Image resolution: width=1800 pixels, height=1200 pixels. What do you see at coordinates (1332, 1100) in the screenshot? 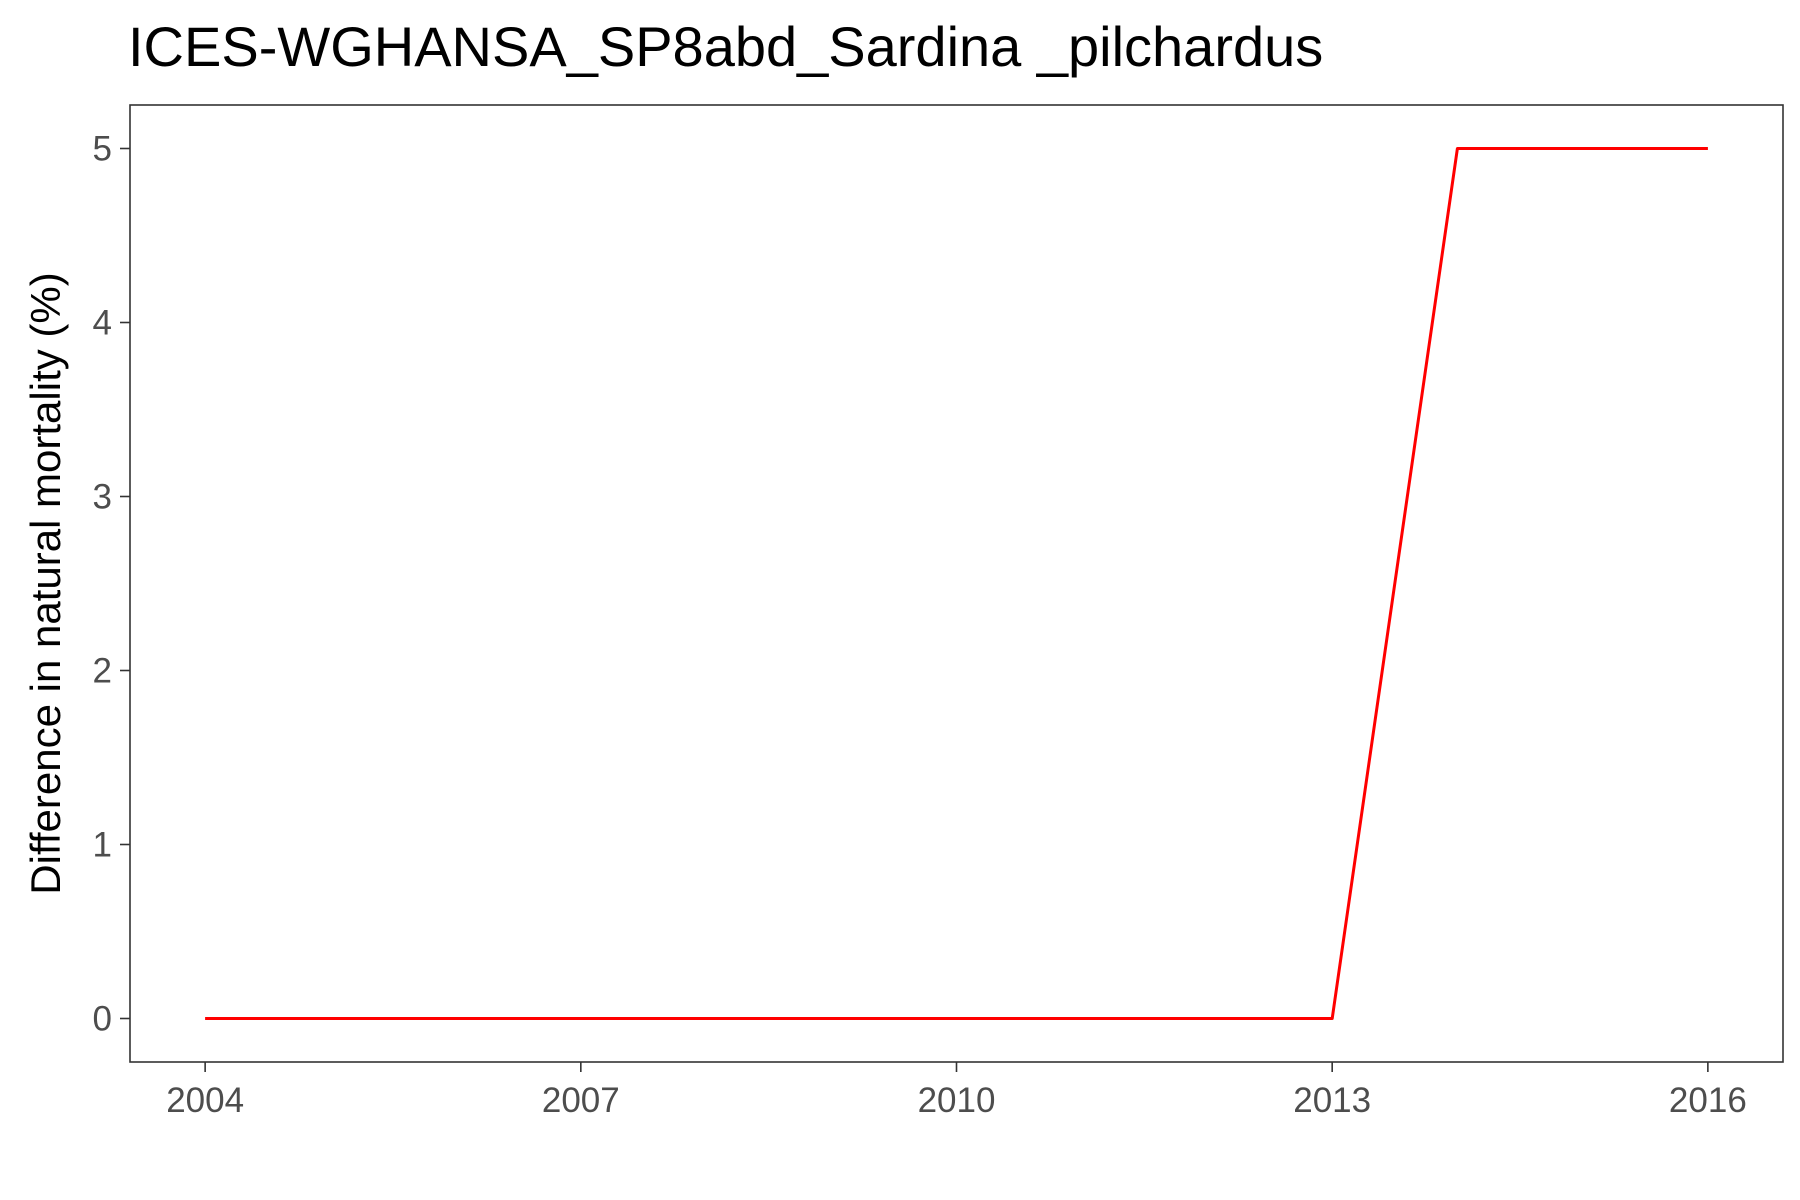
I see `x-tick-label: 2013` at bounding box center [1332, 1100].